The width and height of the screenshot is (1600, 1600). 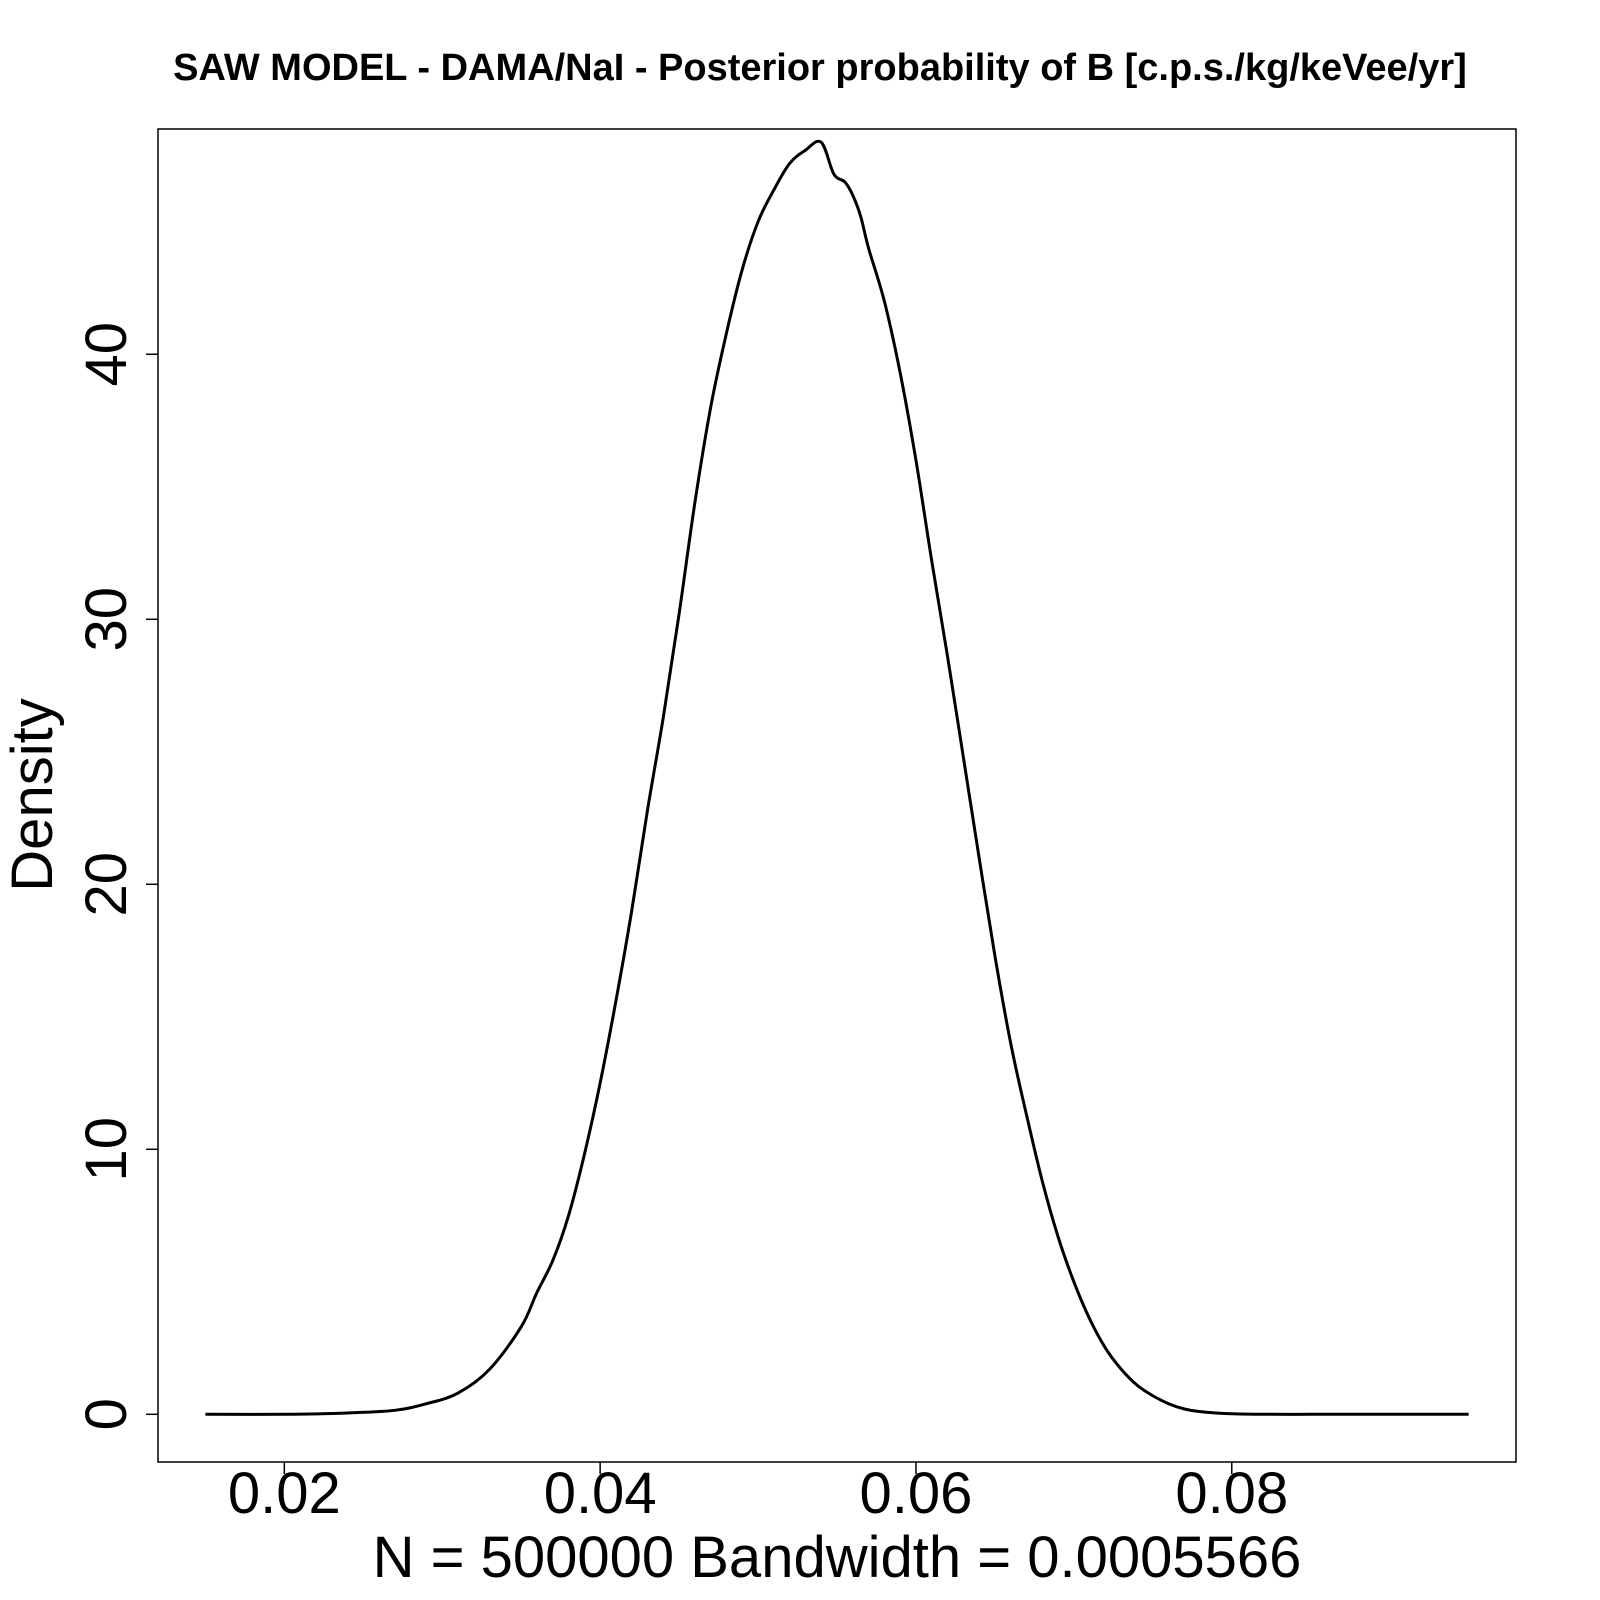 I want to click on y-tick-label: 40, so click(x=106, y=354).